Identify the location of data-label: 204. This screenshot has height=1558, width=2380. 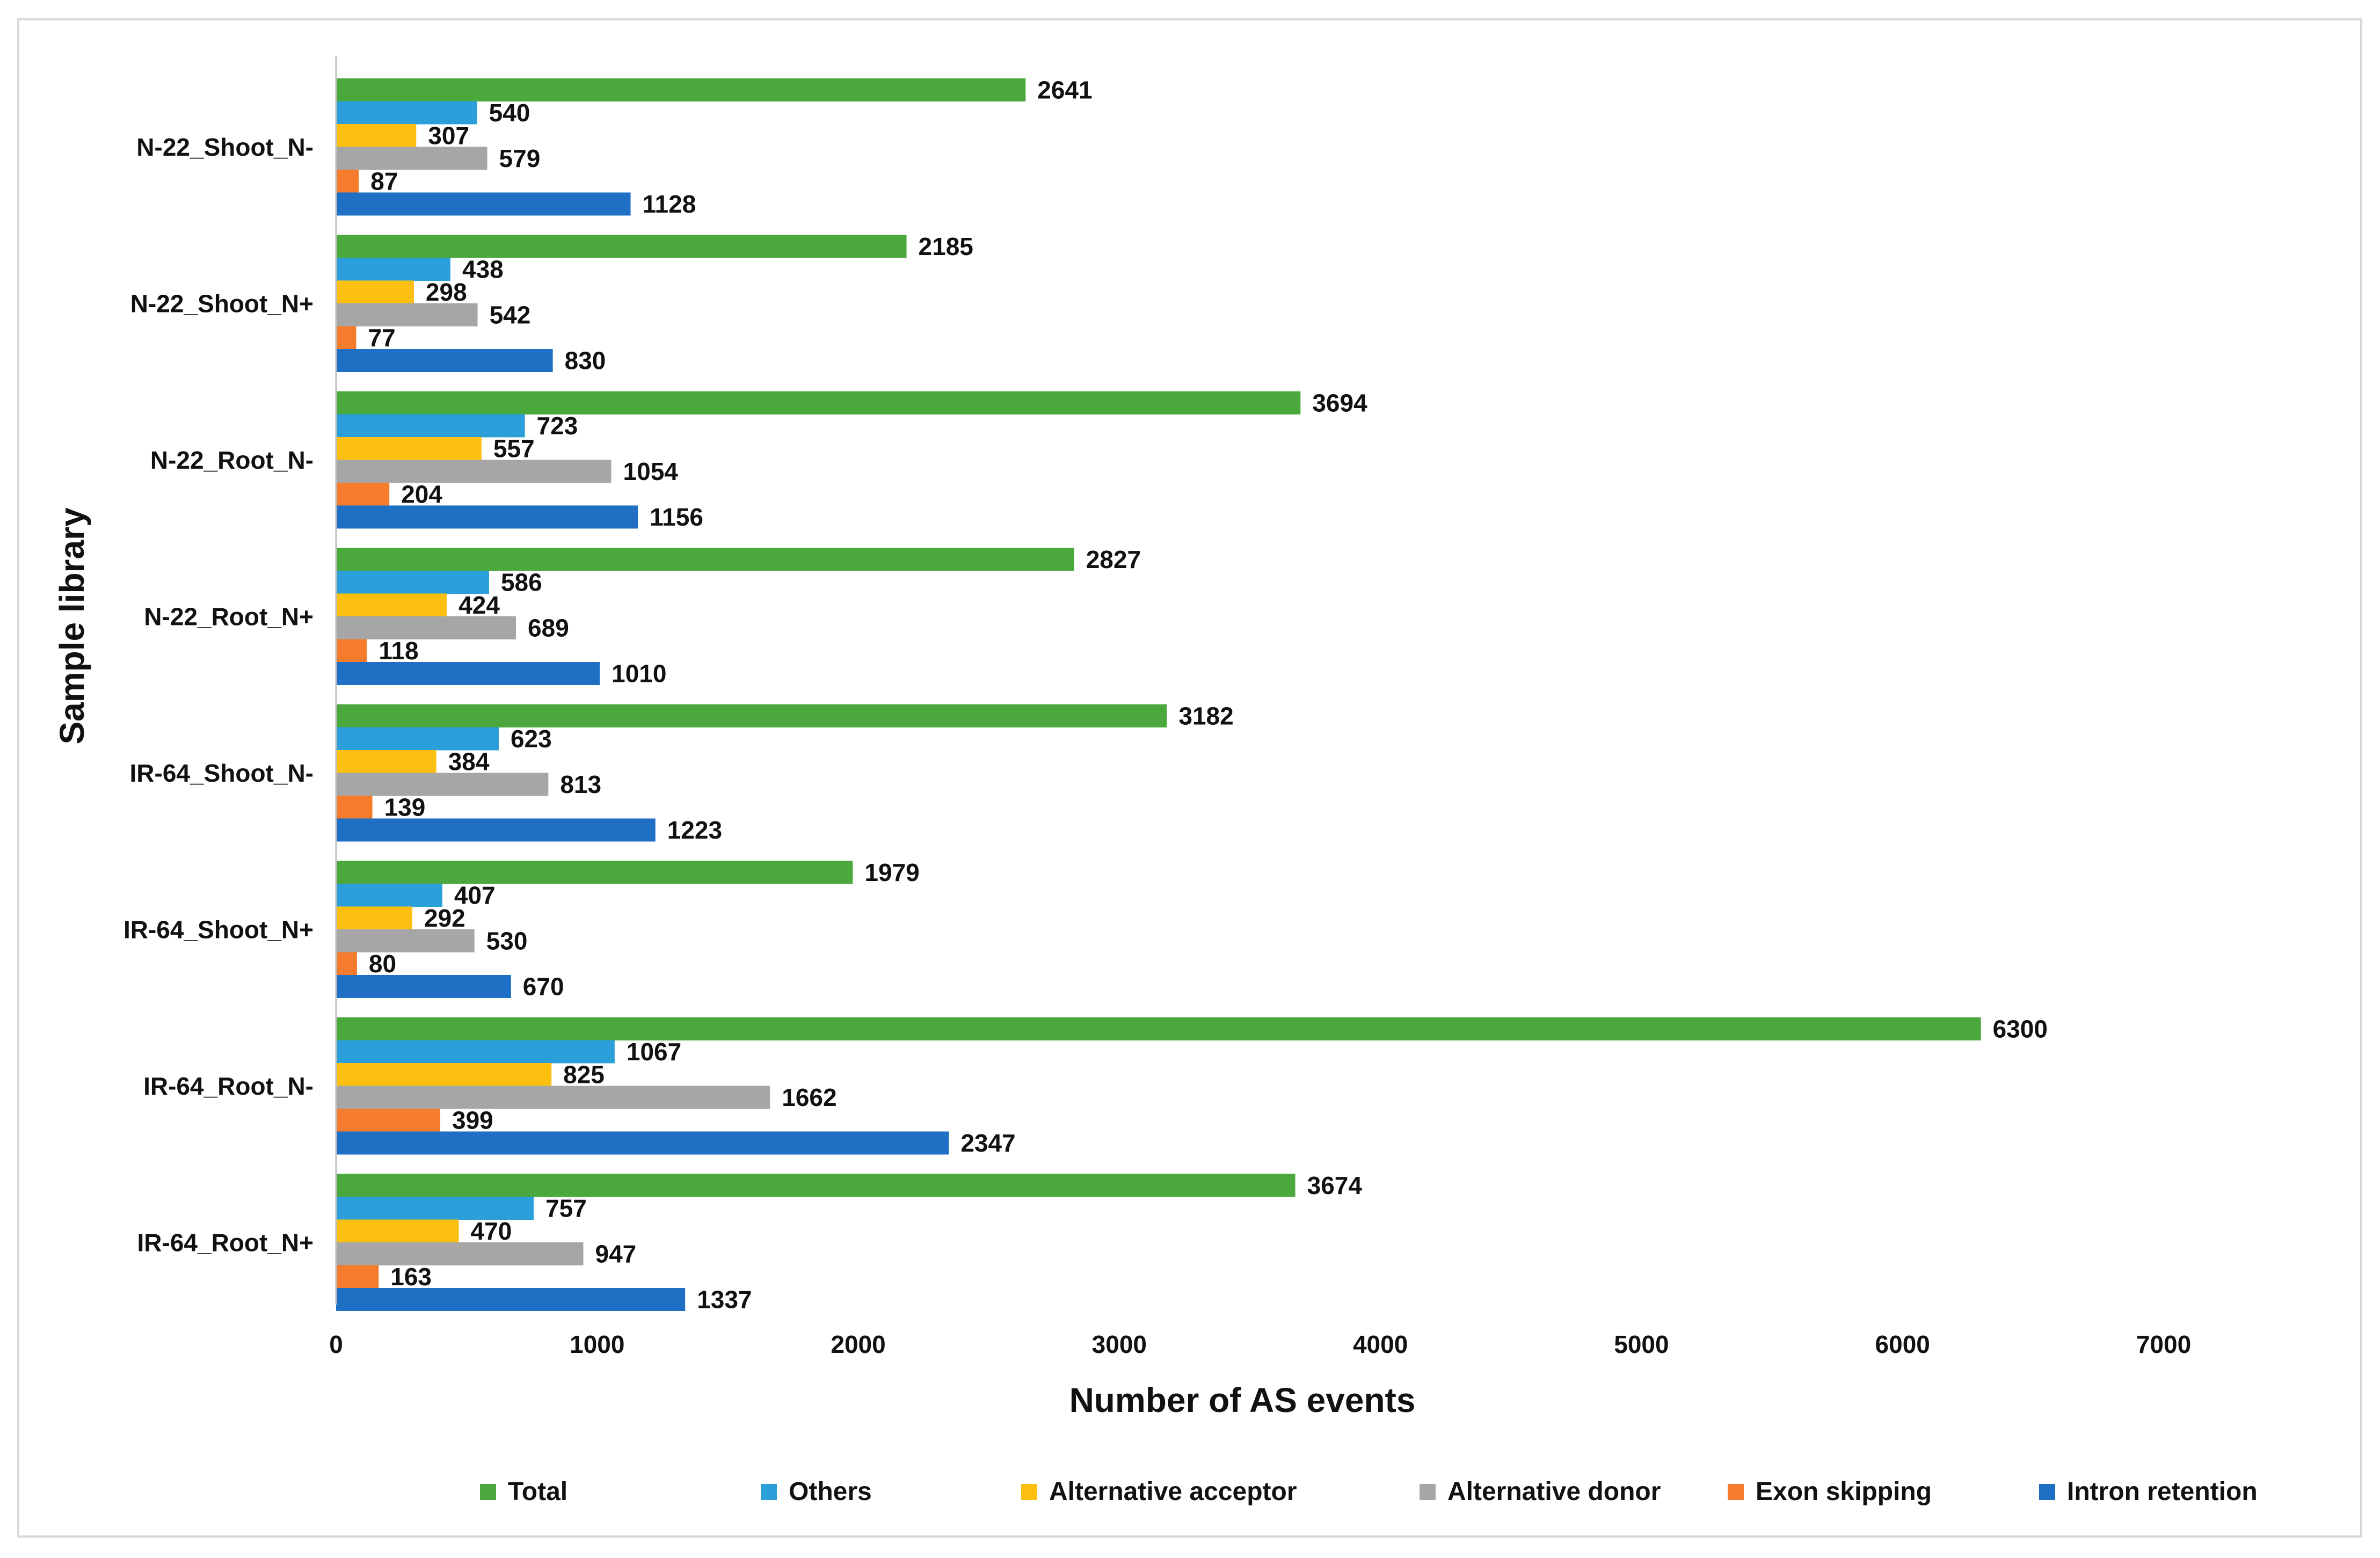
(422, 494).